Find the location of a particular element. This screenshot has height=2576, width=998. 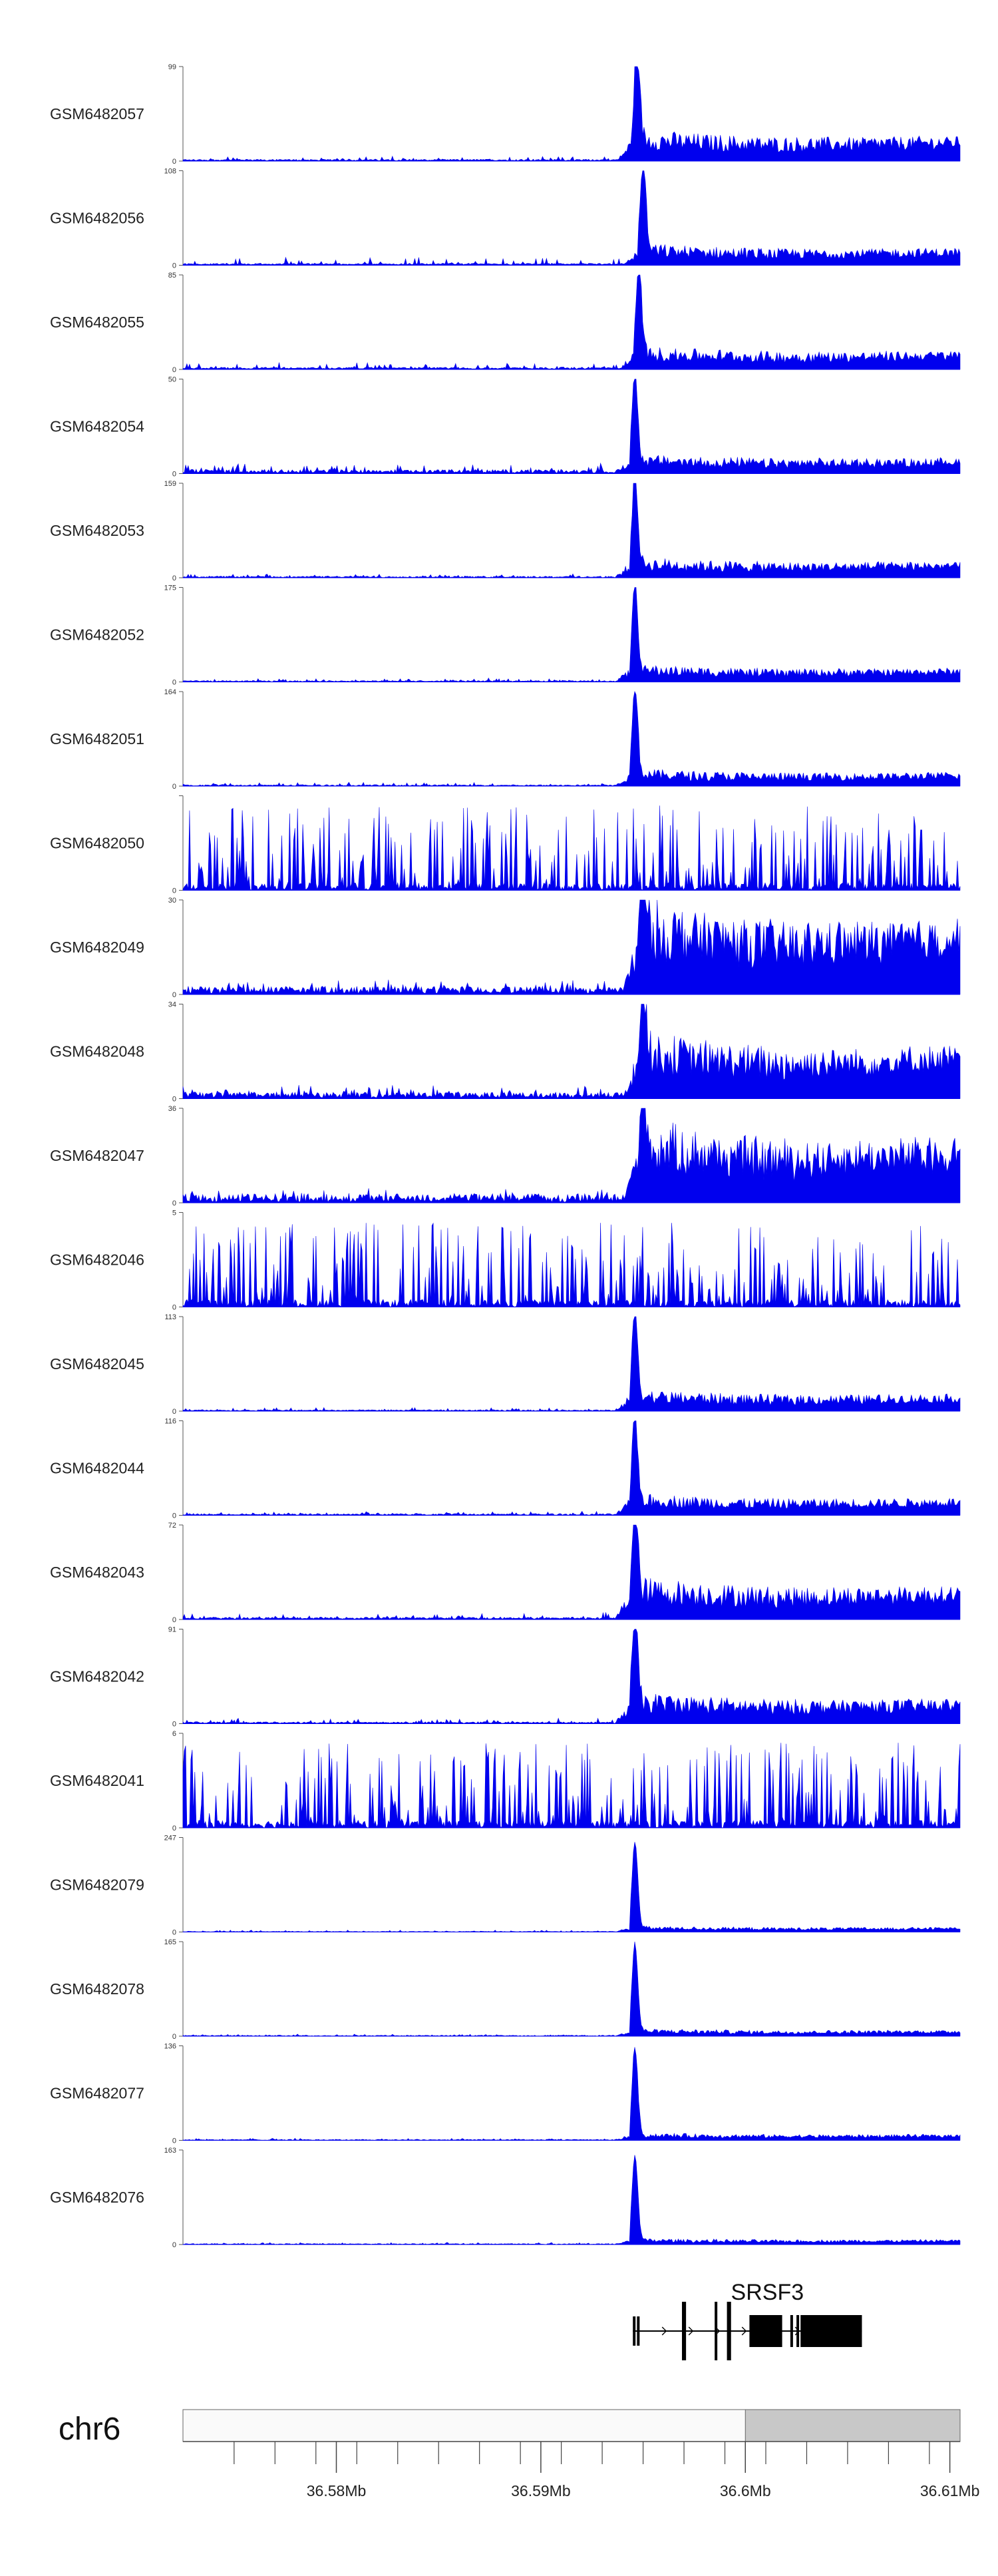

track-label: GSM6482078 is located at coordinates (97, 1989).